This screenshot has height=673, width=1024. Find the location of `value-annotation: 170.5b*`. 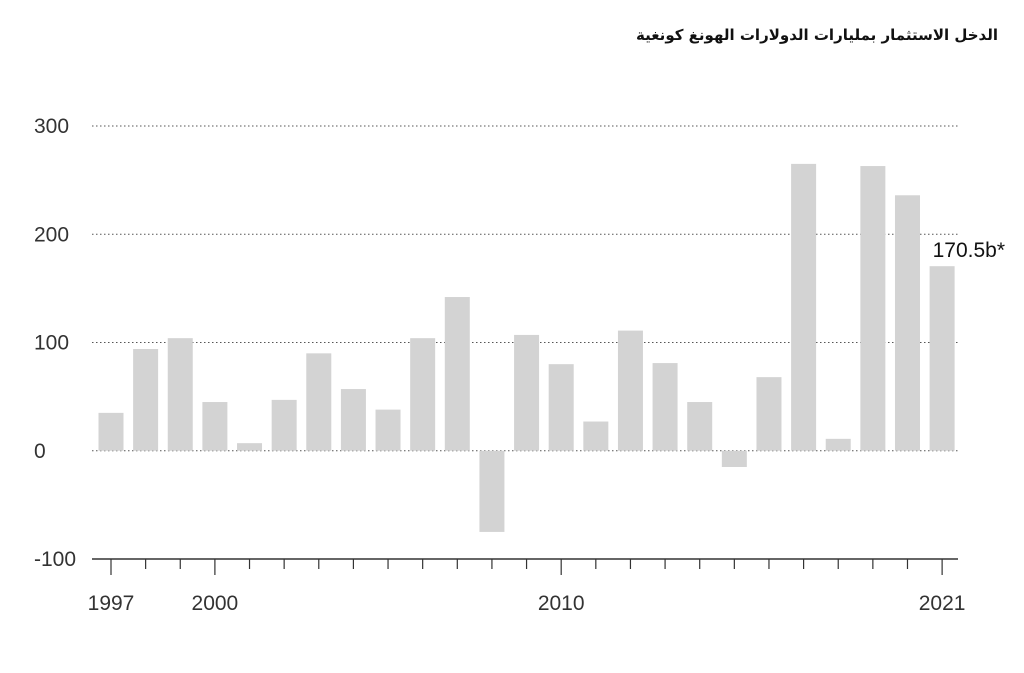

value-annotation: 170.5b* is located at coordinates (969, 250).